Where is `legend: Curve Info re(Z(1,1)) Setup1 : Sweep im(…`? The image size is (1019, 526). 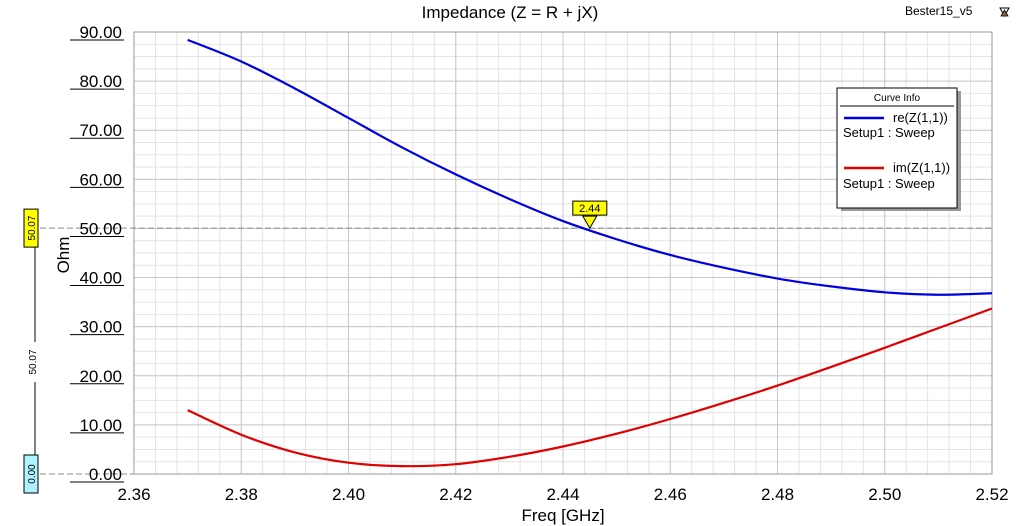
legend: Curve Info re(Z(1,1)) Setup1 : Sweep im(… is located at coordinates (898, 149).